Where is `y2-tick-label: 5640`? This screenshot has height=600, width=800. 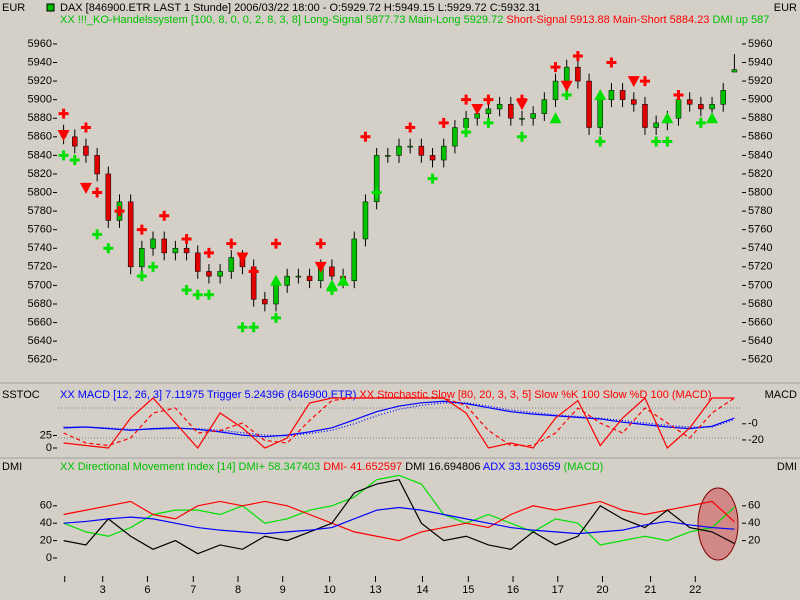
y2-tick-label: 5640 is located at coordinates (760, 341).